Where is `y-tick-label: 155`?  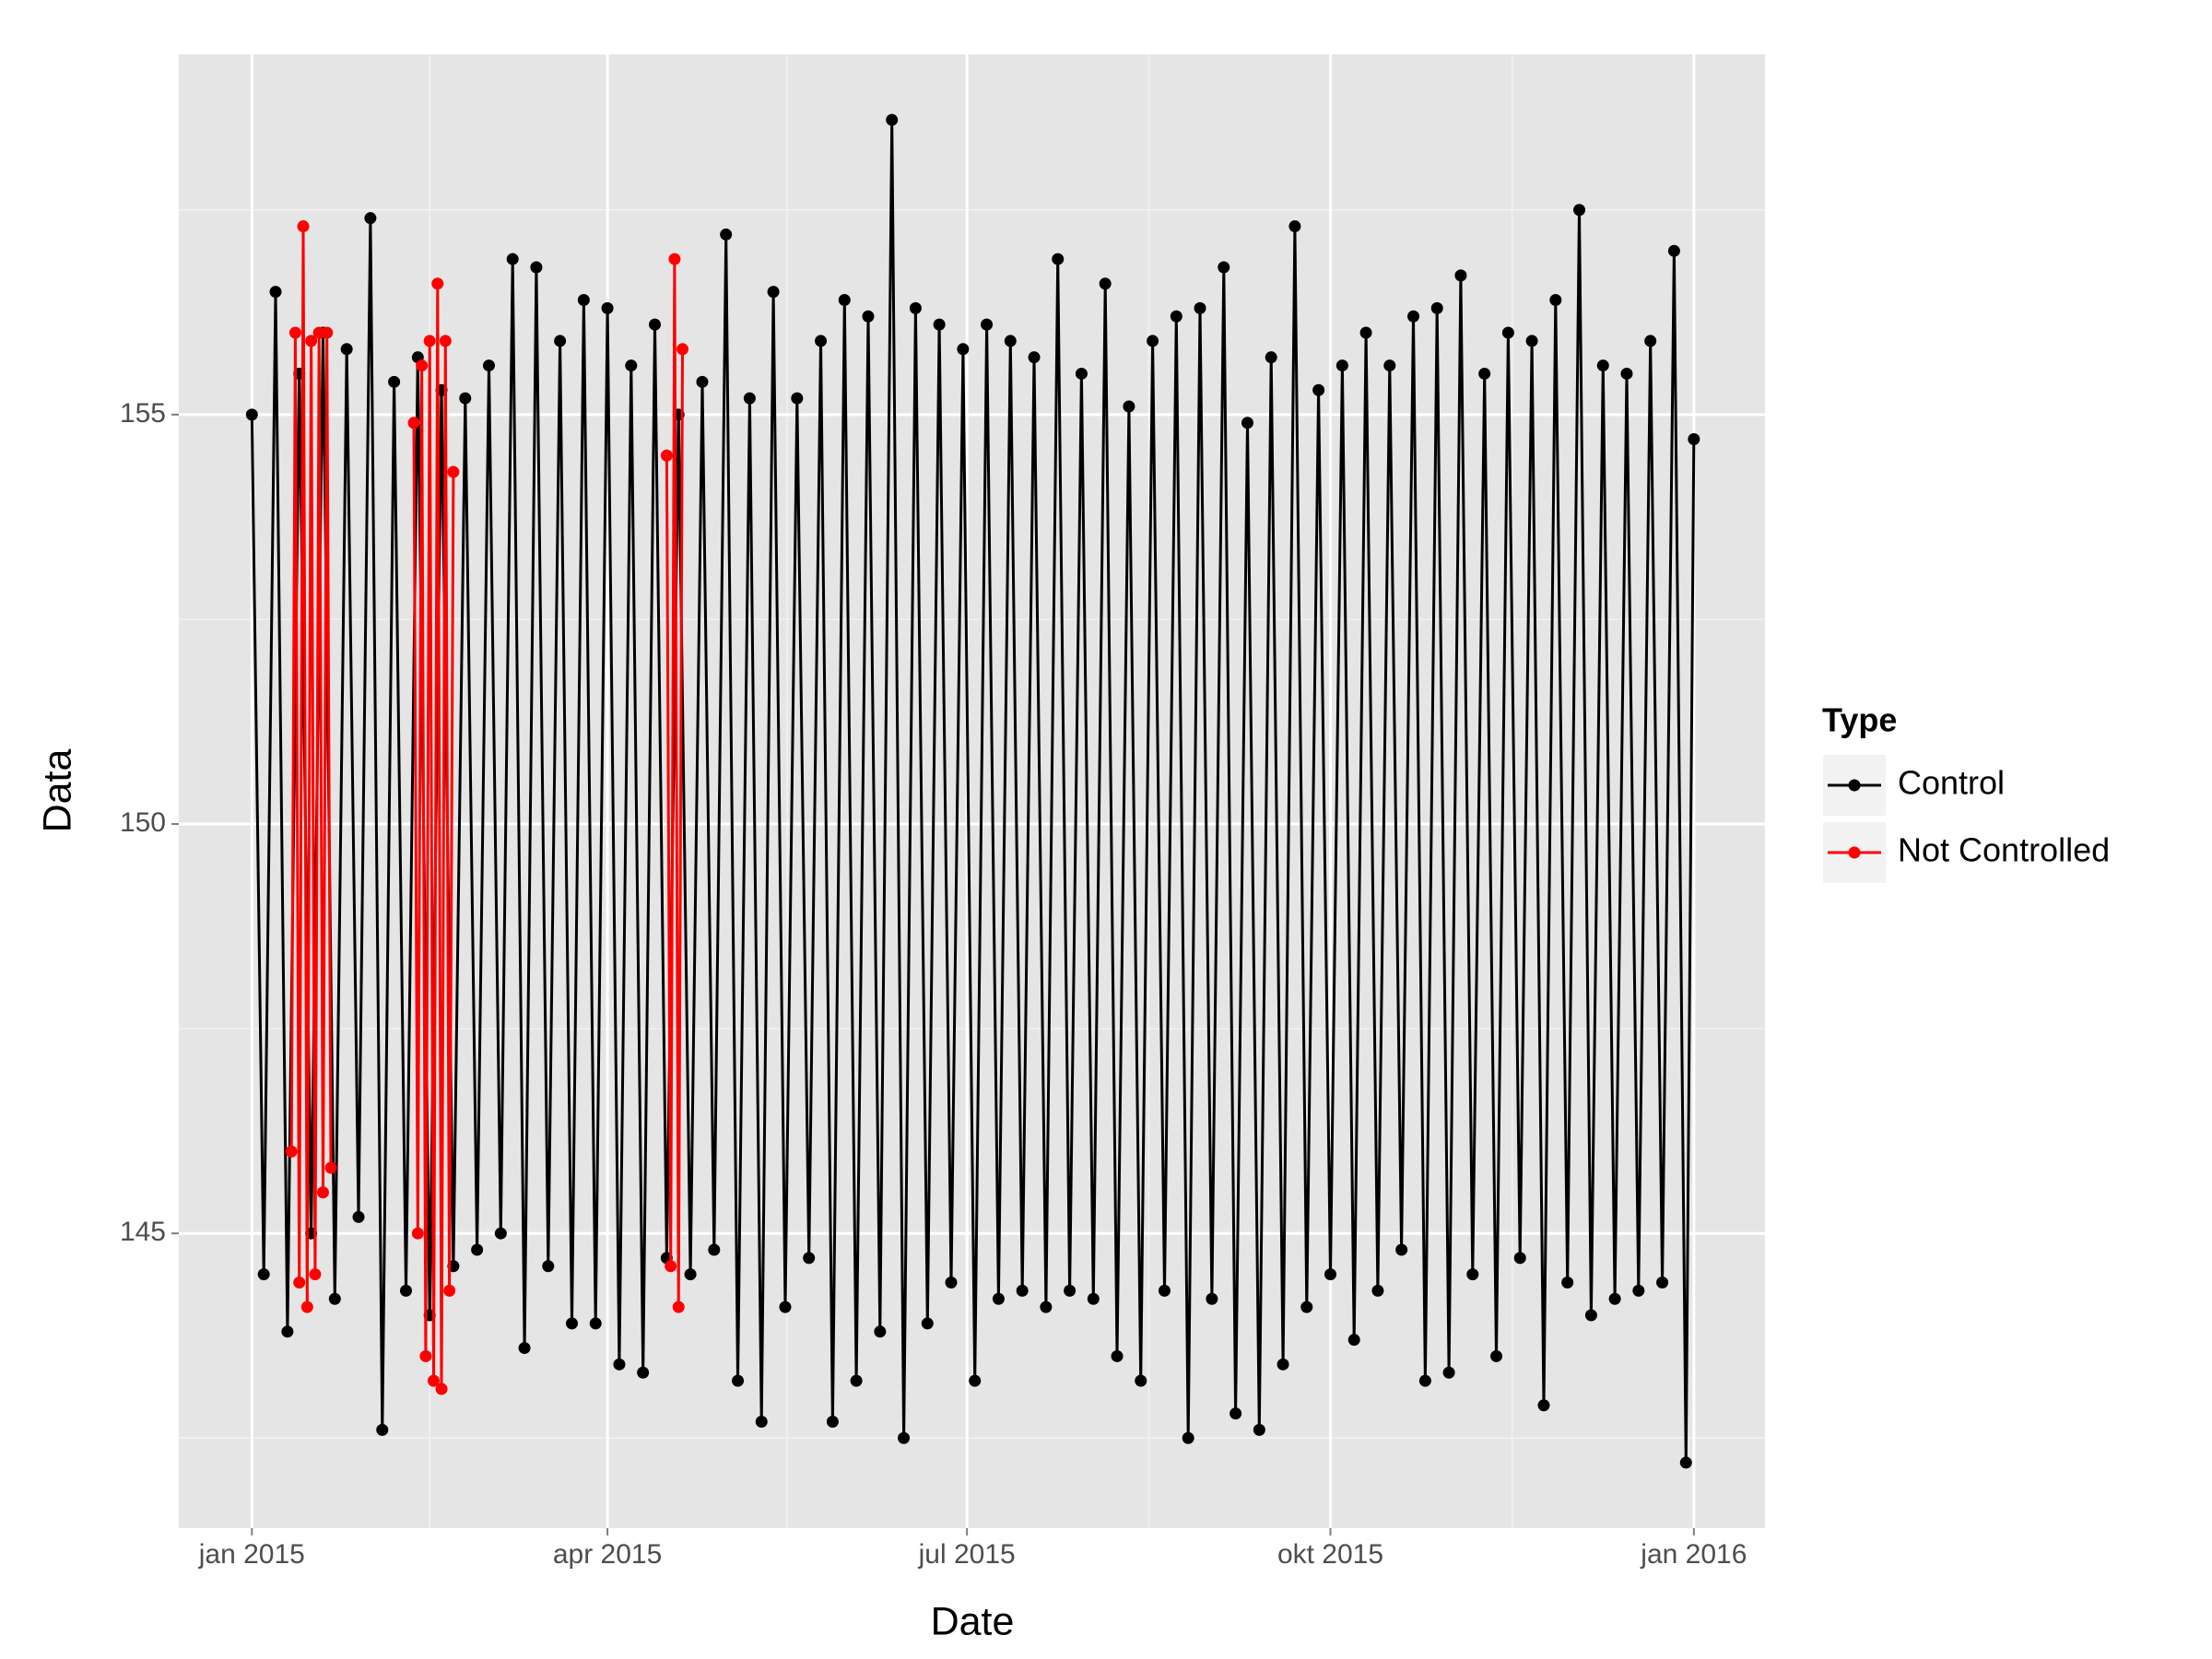 y-tick-label: 155 is located at coordinates (143, 413).